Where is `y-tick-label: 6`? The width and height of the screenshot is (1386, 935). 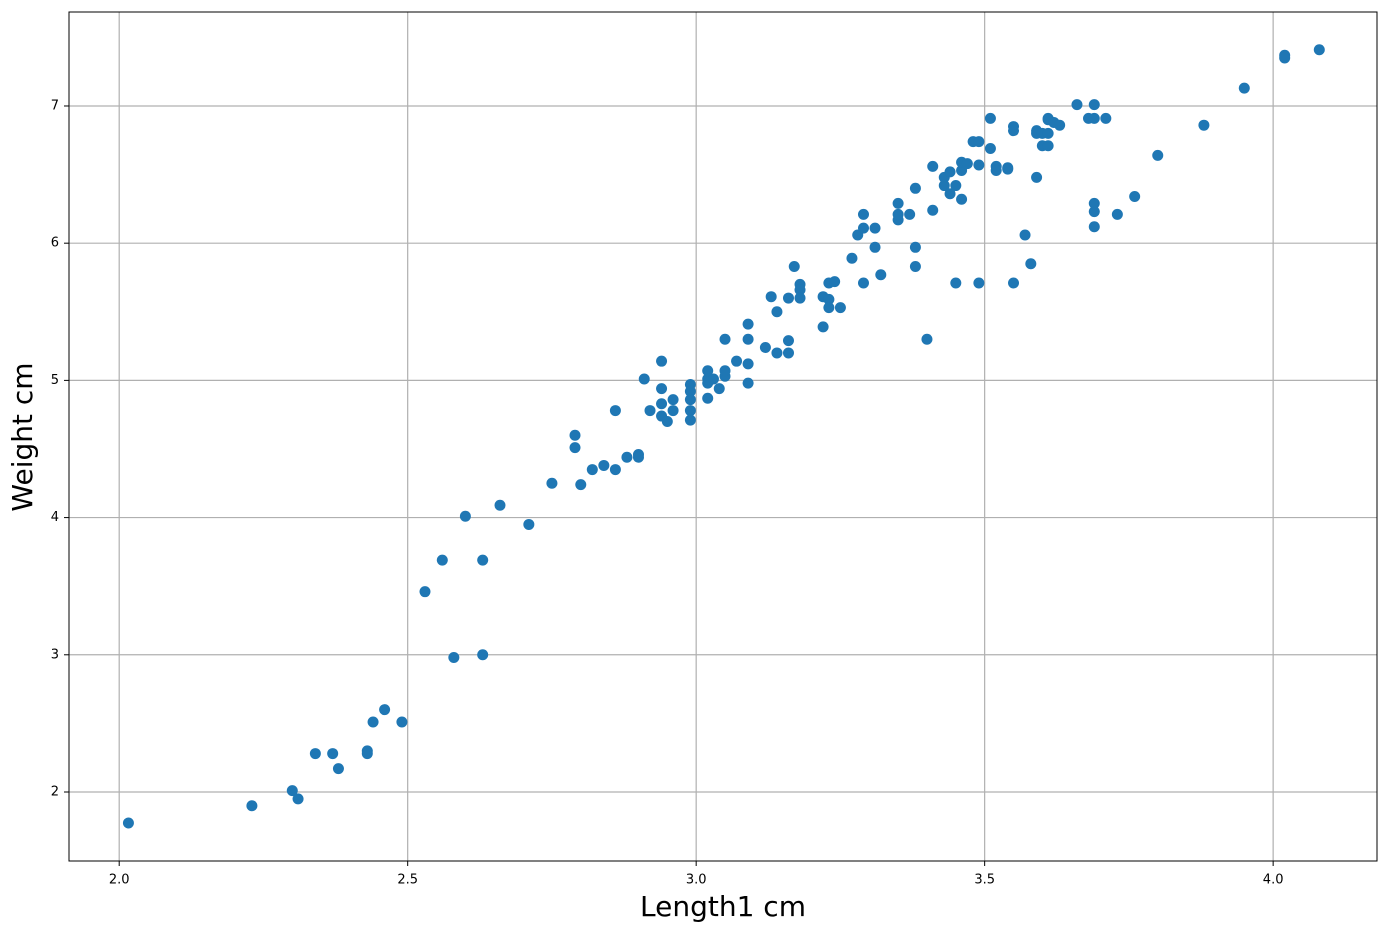
y-tick-label: 6 is located at coordinates (55, 243).